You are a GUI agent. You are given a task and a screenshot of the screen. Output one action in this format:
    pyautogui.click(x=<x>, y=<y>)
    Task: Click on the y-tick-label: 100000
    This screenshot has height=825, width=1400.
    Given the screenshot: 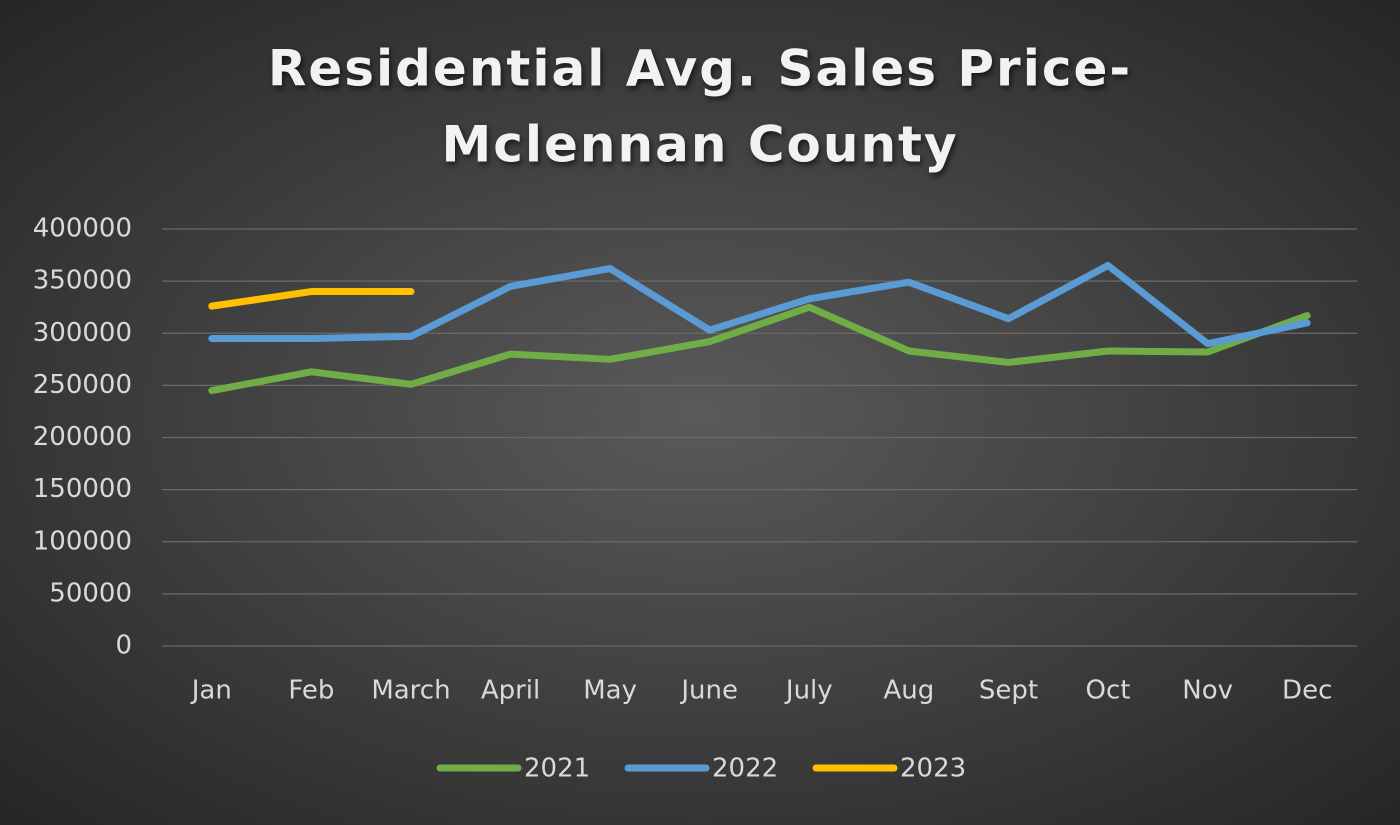 What is the action you would take?
    pyautogui.click(x=82, y=541)
    